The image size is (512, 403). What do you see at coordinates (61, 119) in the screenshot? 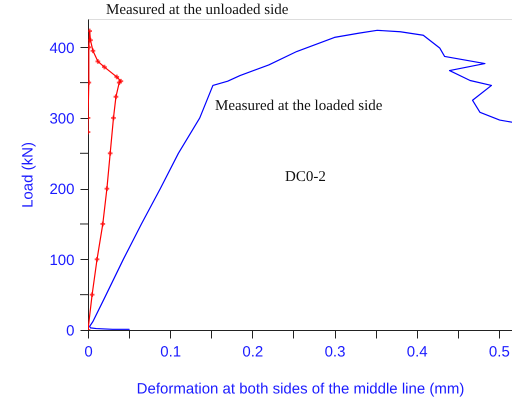
I see `y-tick-label: 300` at bounding box center [61, 119].